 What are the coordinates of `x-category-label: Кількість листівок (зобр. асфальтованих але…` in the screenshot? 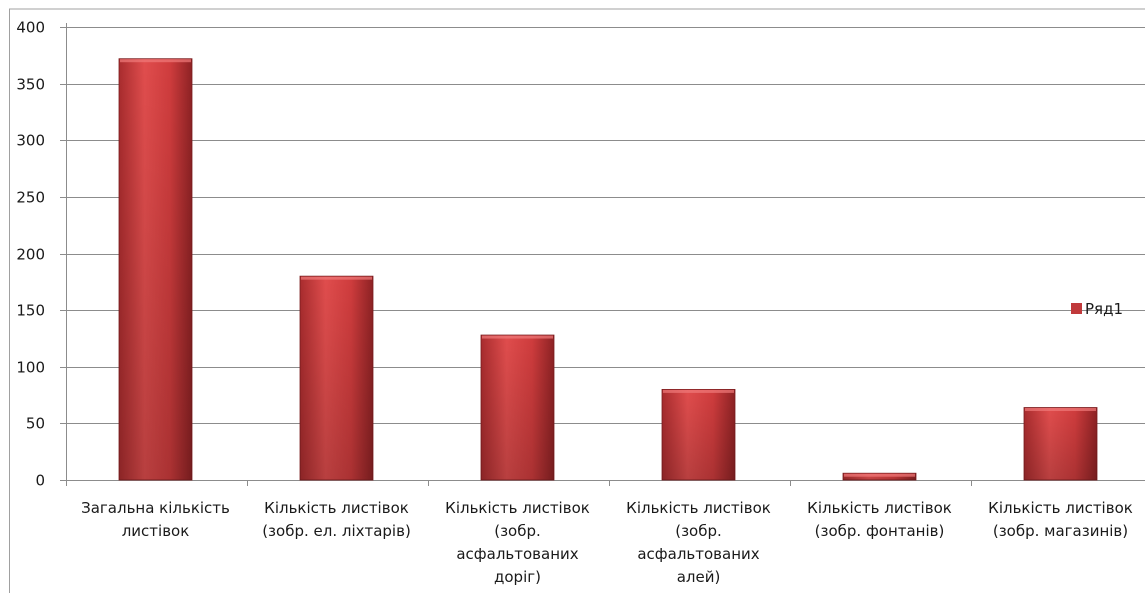 It's located at (698, 542).